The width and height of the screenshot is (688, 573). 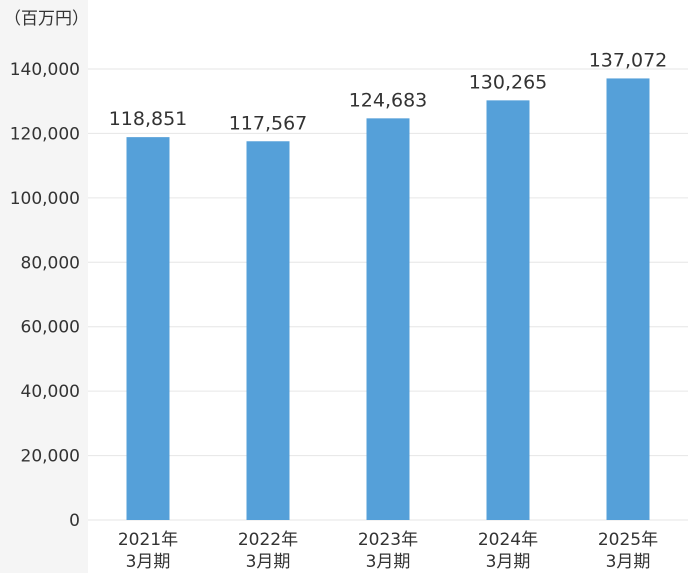 What do you see at coordinates (508, 82) in the screenshot?
I see `value-label: 130,265` at bounding box center [508, 82].